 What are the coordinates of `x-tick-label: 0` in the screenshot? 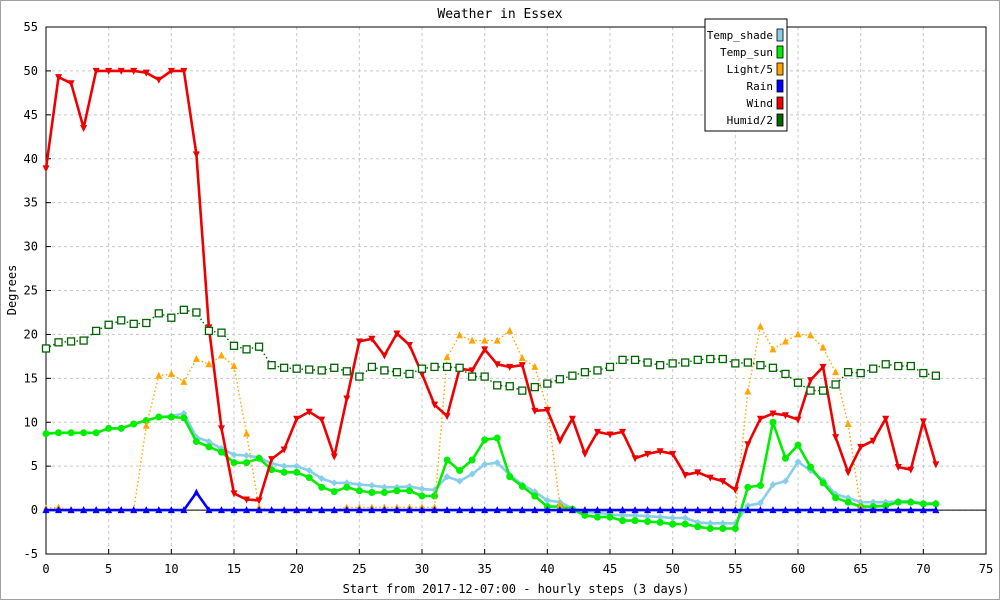 It's located at (45, 569).